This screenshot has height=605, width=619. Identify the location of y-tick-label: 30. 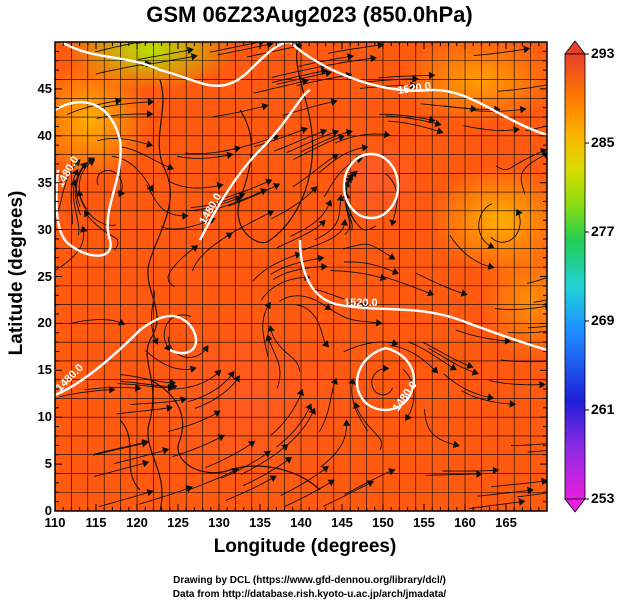
(44, 229).